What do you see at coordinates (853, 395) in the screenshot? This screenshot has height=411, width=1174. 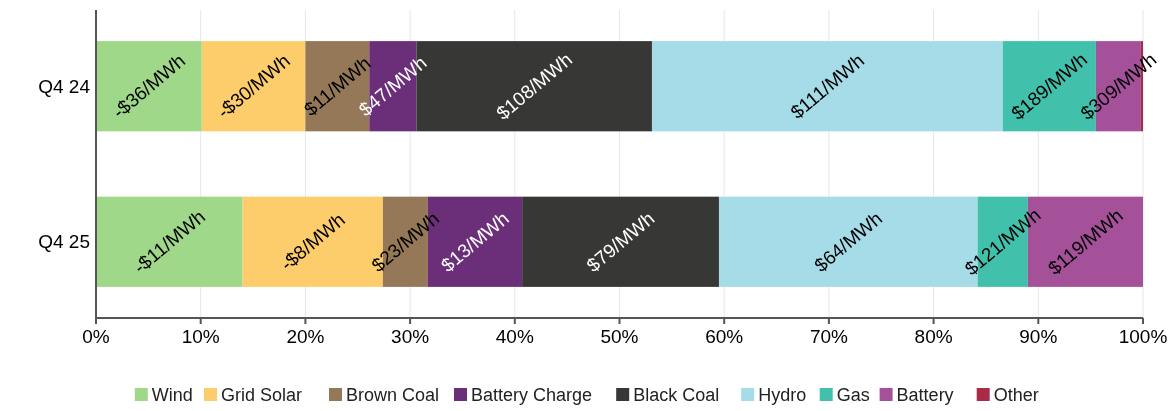 I see `legend-label: Gas` at bounding box center [853, 395].